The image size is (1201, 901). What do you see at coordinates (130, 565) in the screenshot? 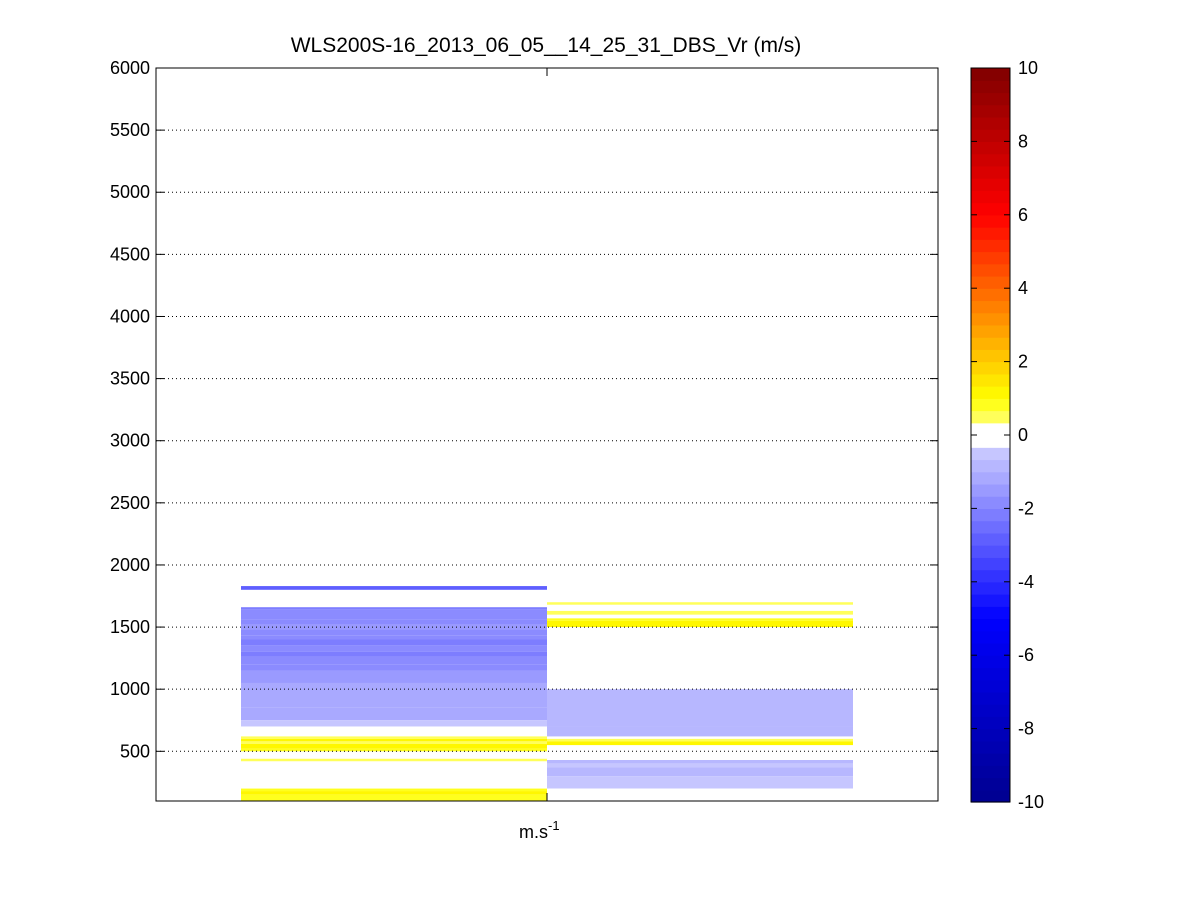
I see `y-tick-label: 2000` at bounding box center [130, 565].